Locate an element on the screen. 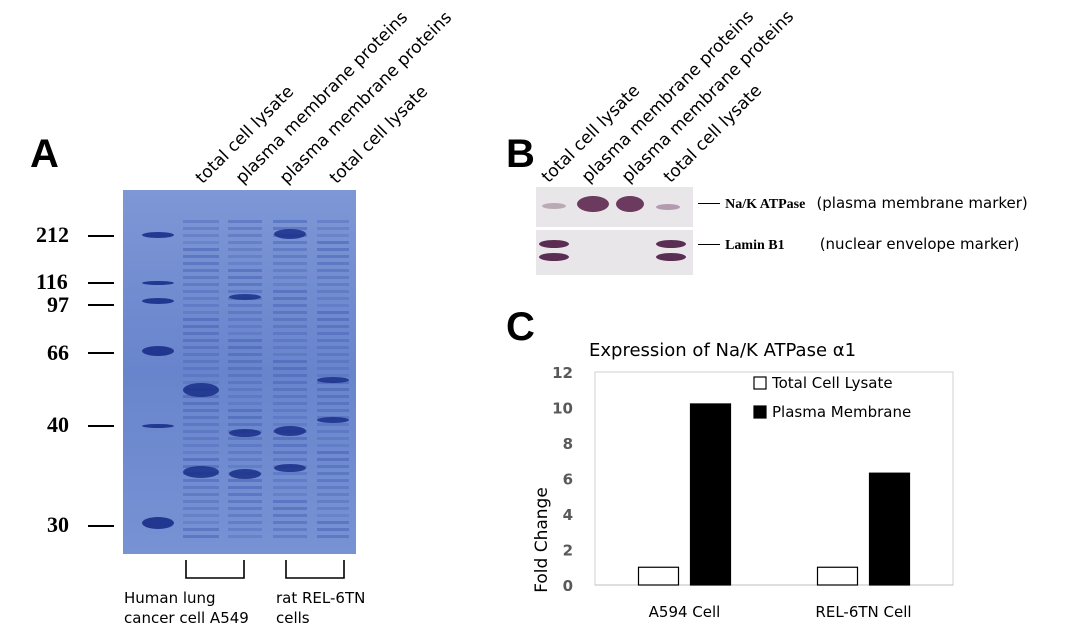 This screenshot has width=1074, height=642. y-tick-label-6: 6 is located at coordinates (568, 480).